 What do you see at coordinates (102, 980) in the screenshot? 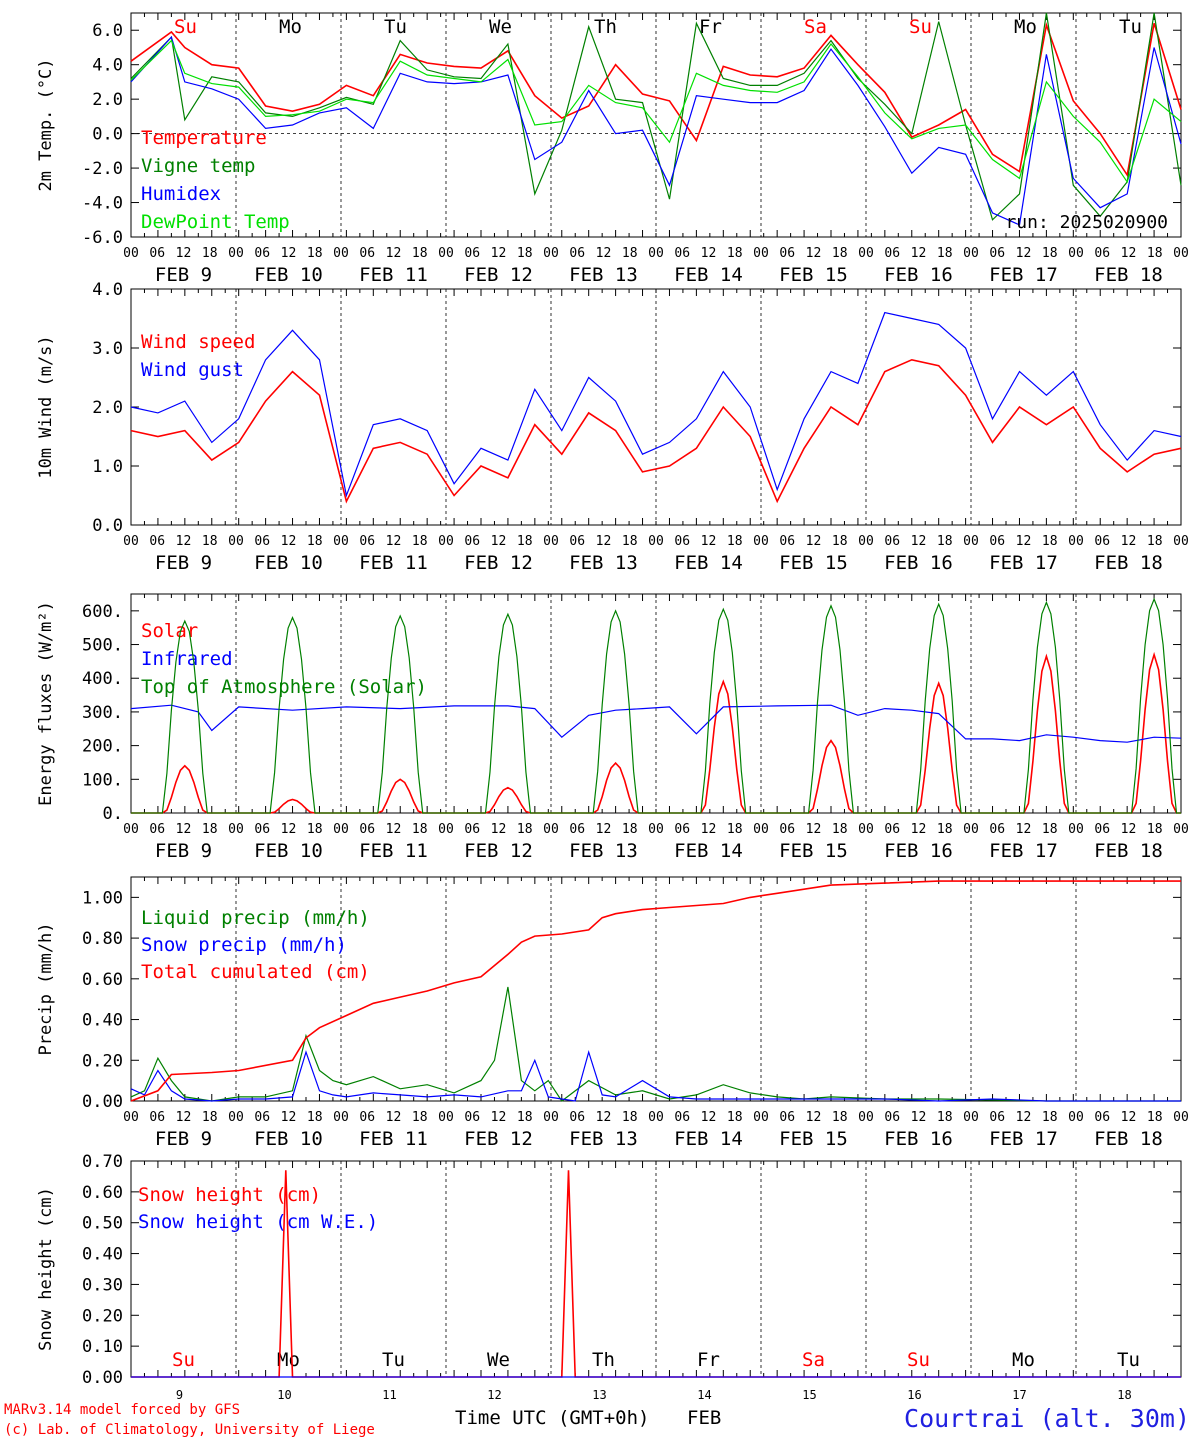
I see `y-tick-label: 0.60` at bounding box center [102, 980].